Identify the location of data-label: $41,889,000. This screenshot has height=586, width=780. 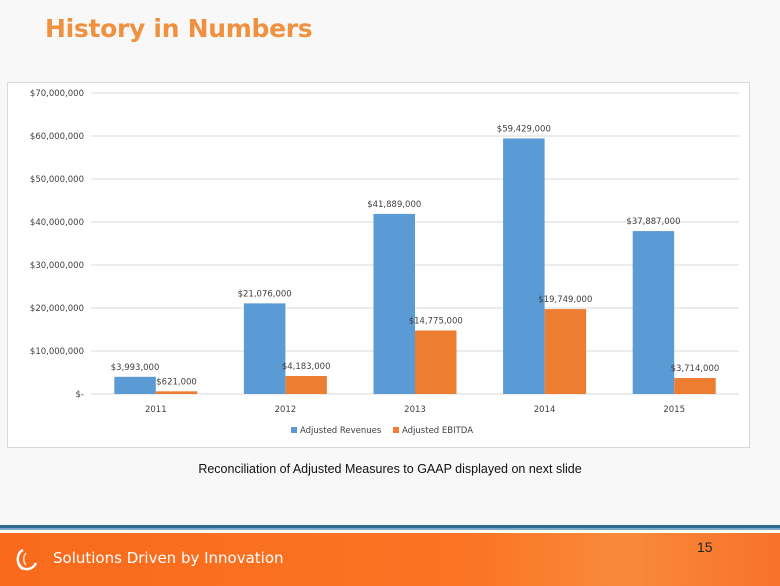
(394, 205).